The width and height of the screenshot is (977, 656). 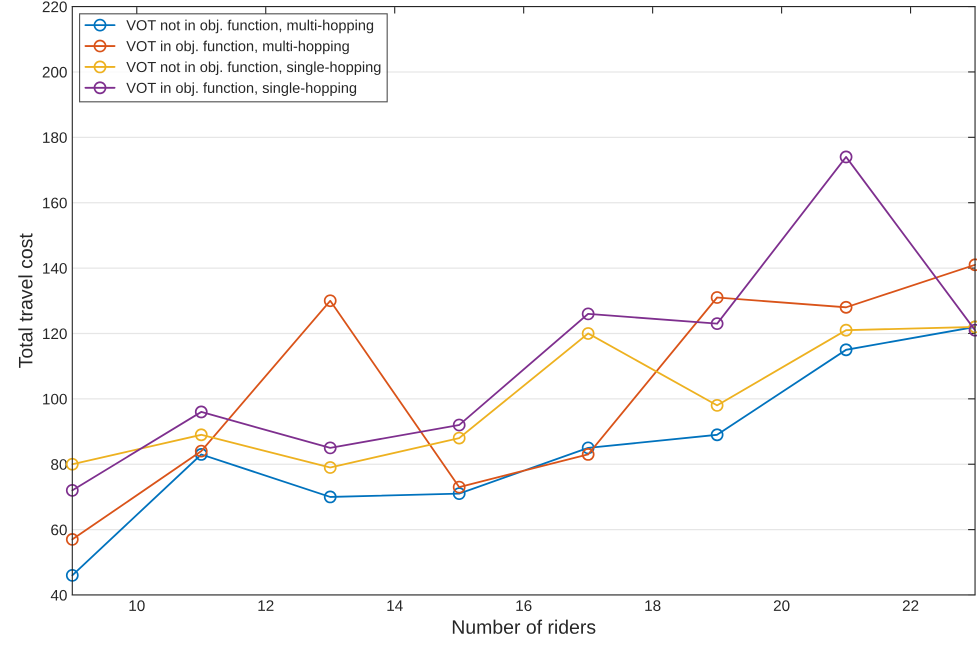 What do you see at coordinates (241, 89) in the screenshot?
I see `legend-label: VOT in obj. function, single-hopping` at bounding box center [241, 89].